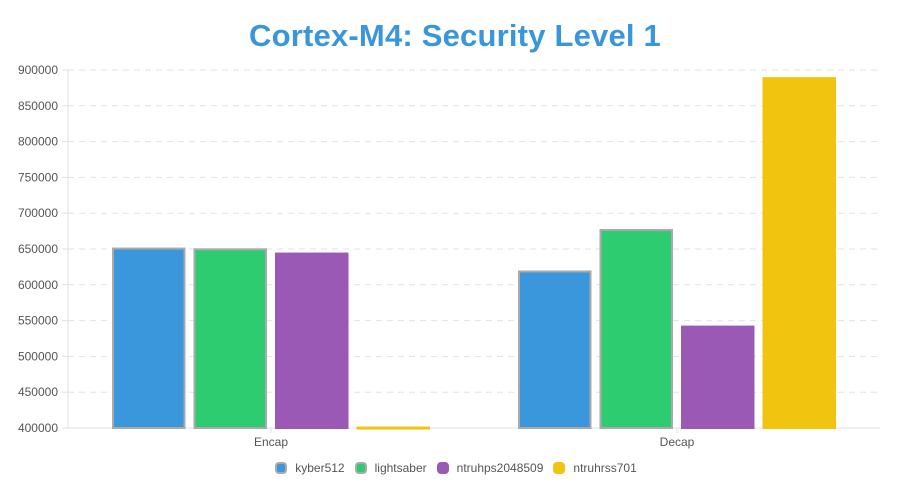  Describe the element at coordinates (38, 428) in the screenshot. I see `y-tick-label: 400000` at that location.